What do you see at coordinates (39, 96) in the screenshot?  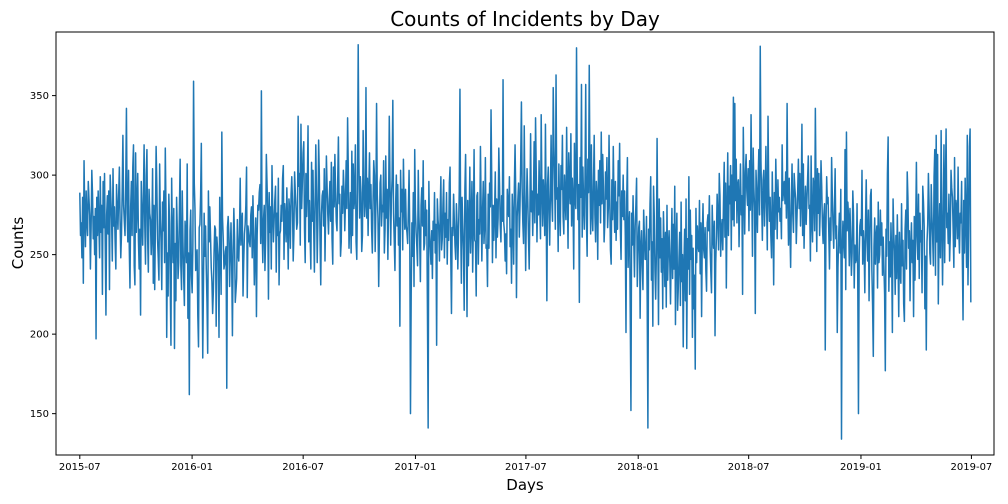 I see `y-tick-label: 350` at bounding box center [39, 96].